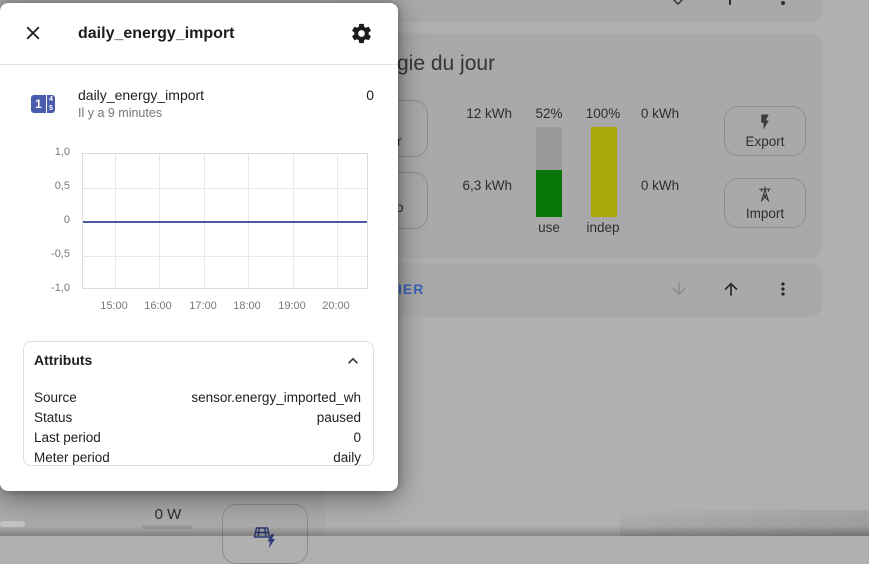 The width and height of the screenshot is (869, 564). What do you see at coordinates (203, 306) in the screenshot?
I see `x-axis-tick: 17:00` at bounding box center [203, 306].